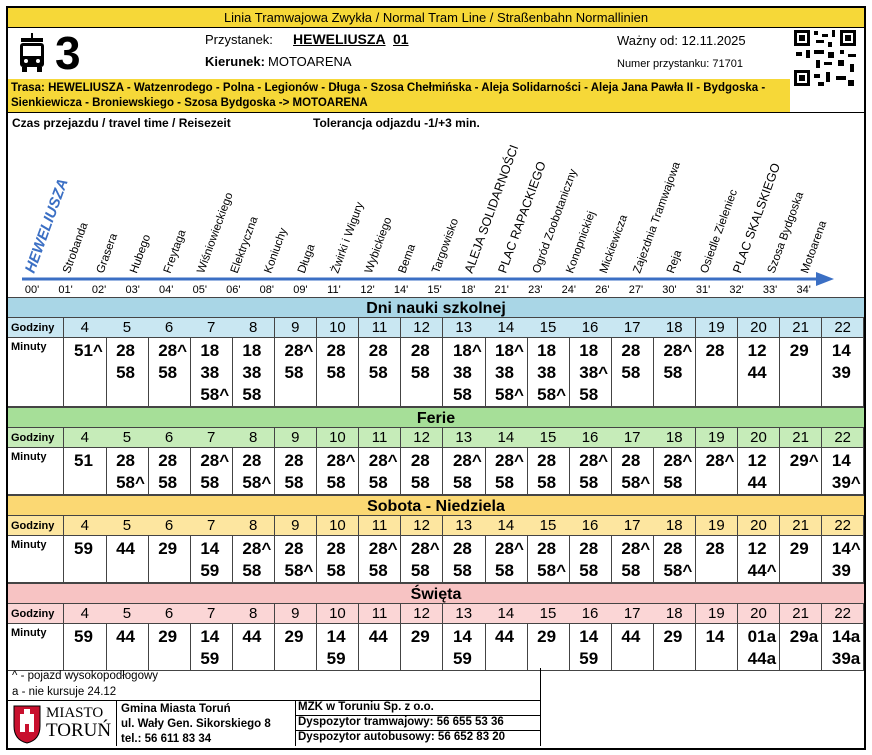 The image size is (872, 755). I want to click on hour-cell: 18, so click(675, 328).